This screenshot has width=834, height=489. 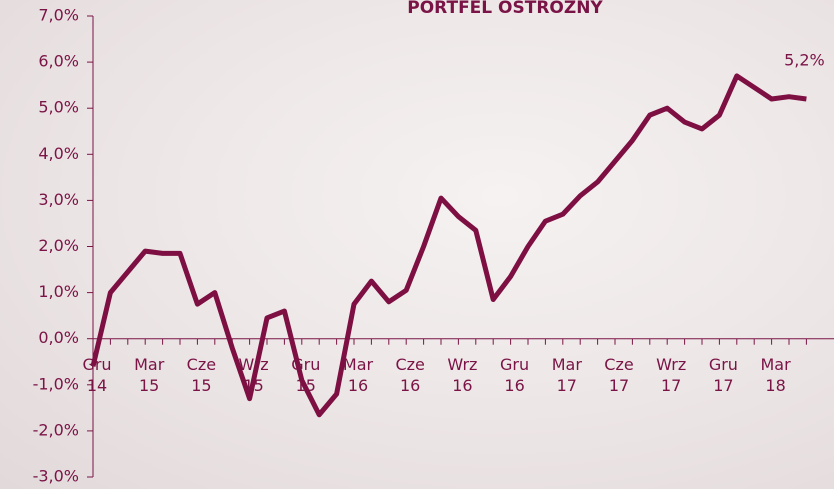 I want to click on x-tick-label: Wrz 17, so click(x=671, y=374).